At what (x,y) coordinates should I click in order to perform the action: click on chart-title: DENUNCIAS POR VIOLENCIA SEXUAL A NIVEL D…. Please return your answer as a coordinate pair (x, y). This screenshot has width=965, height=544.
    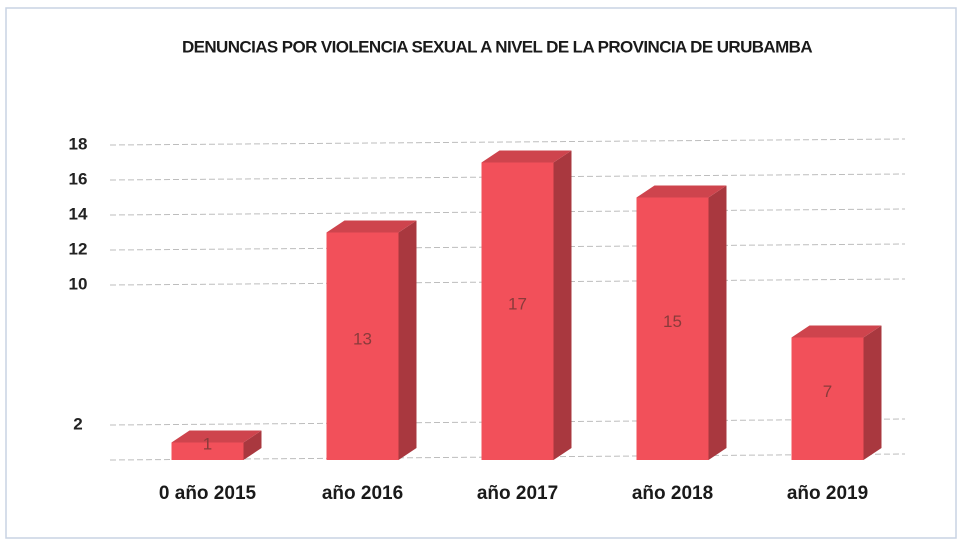
    Looking at the image, I should click on (497, 46).